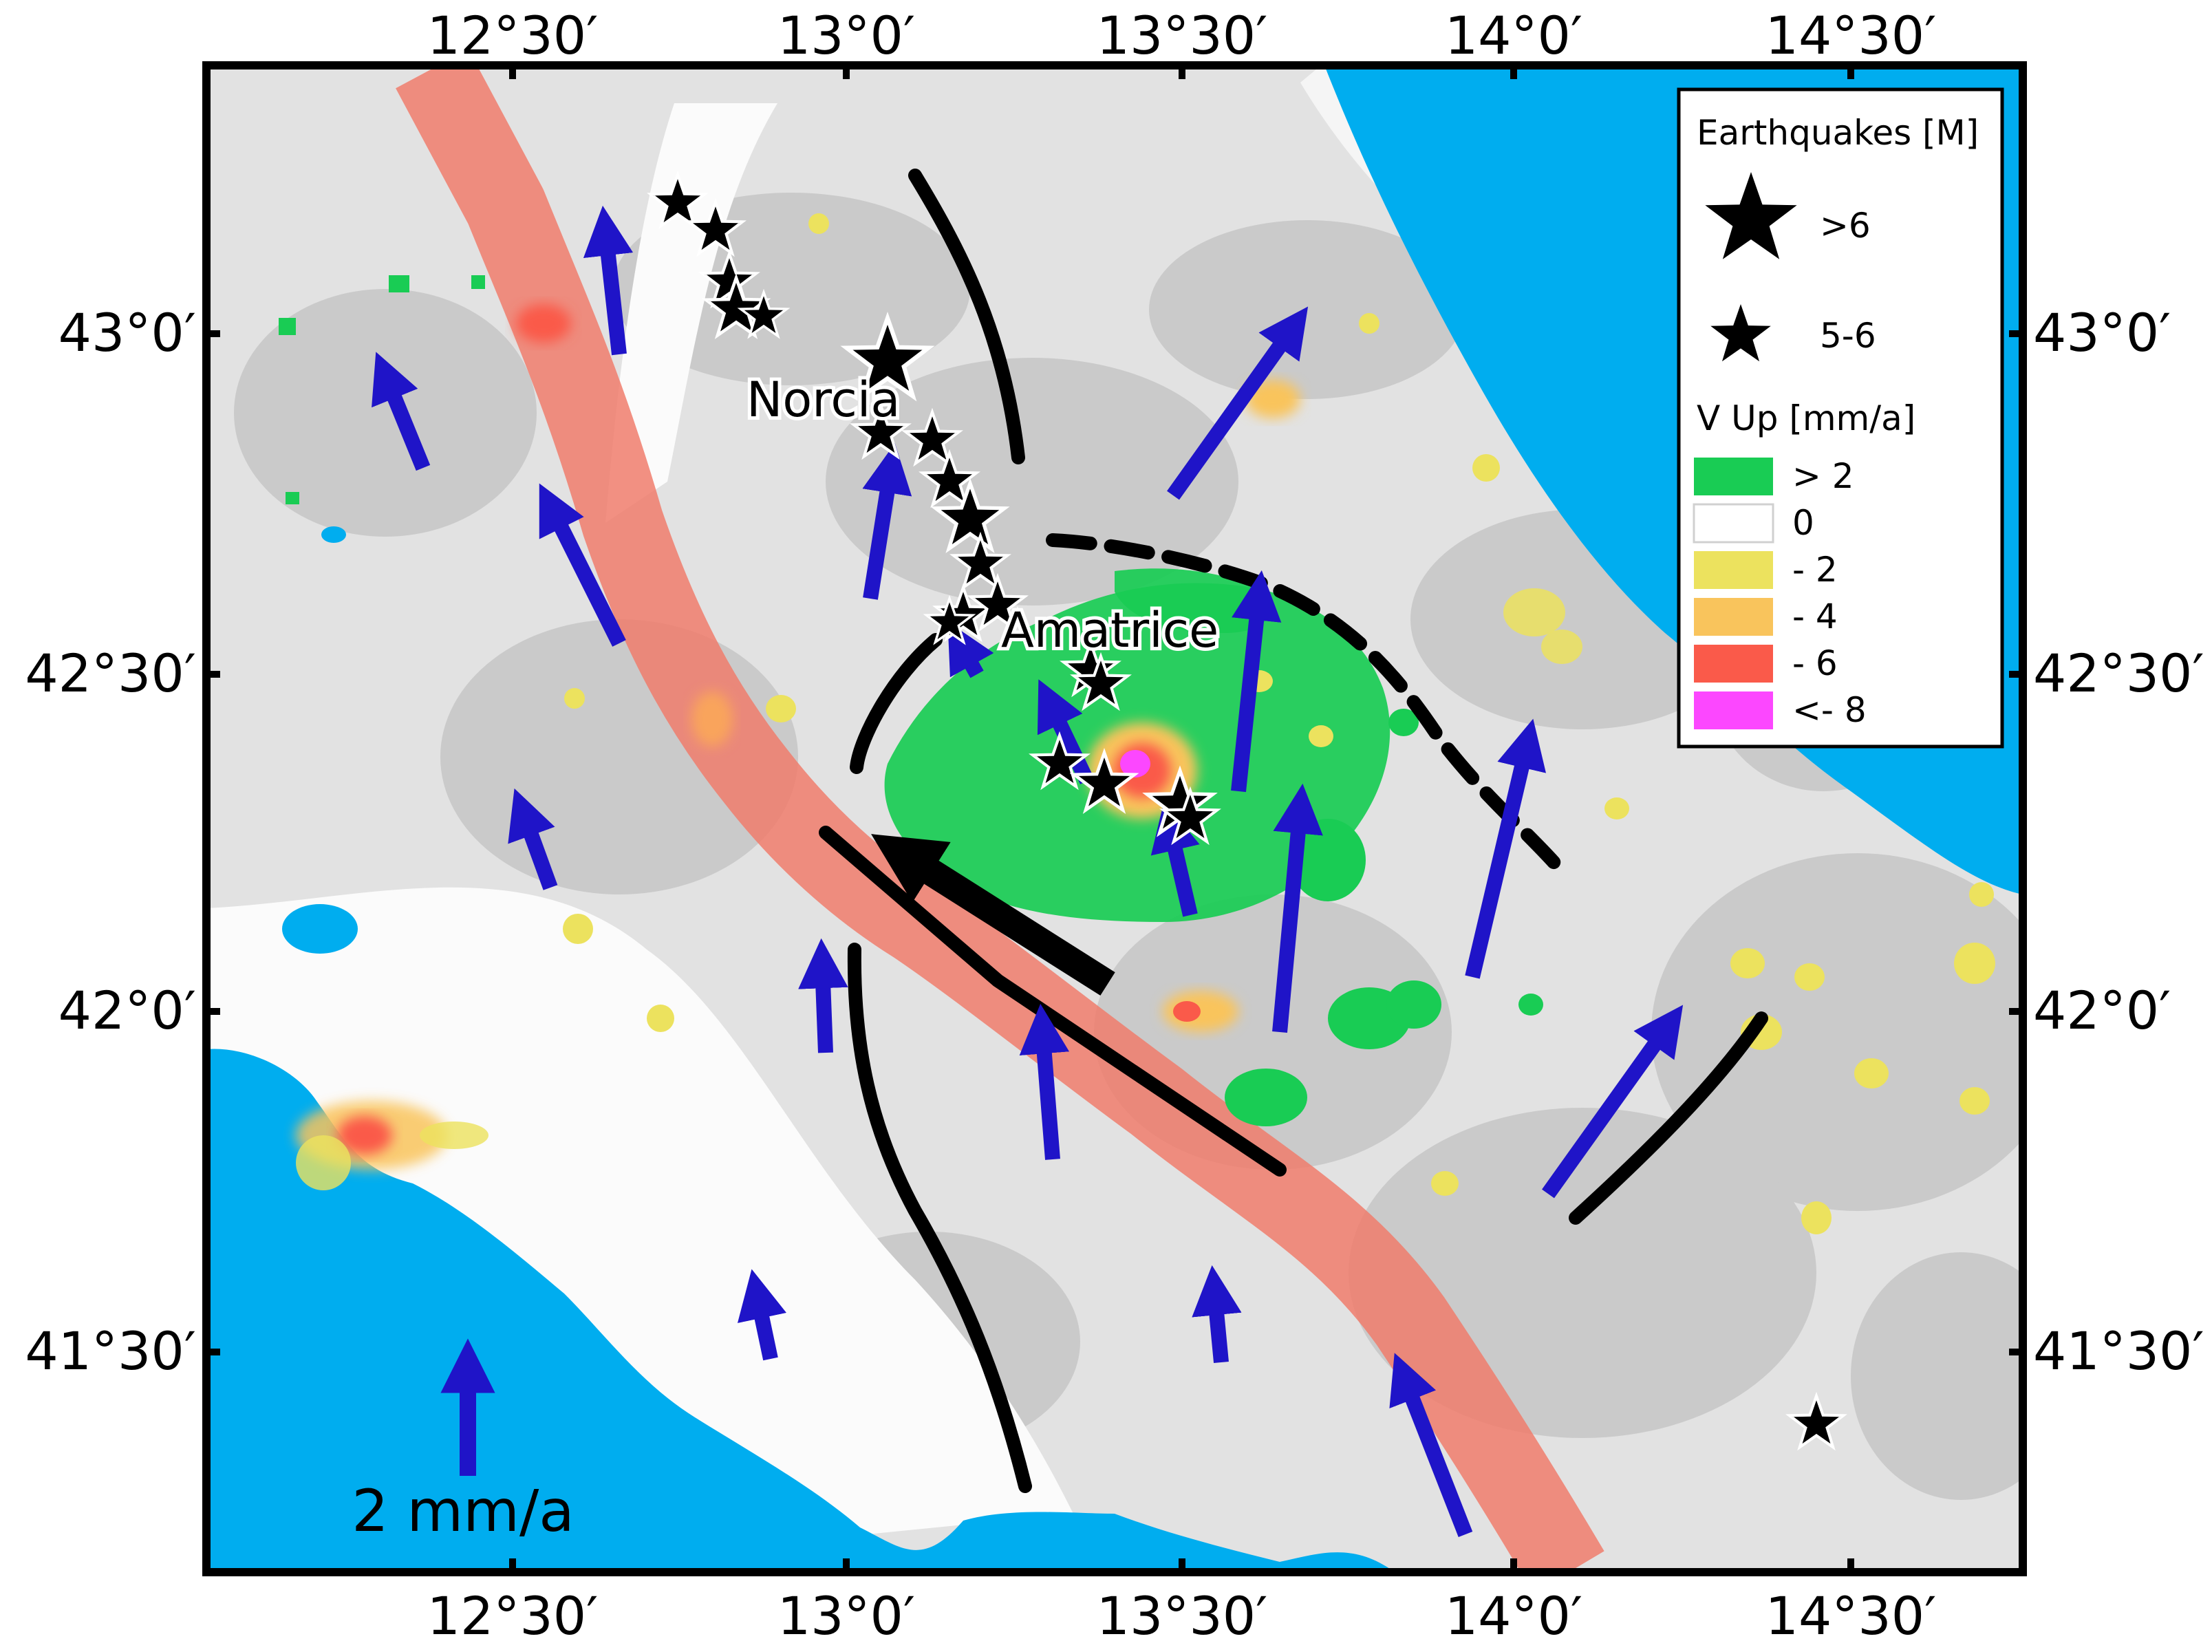 The width and height of the screenshot is (2212, 1652). What do you see at coordinates (1823, 476) in the screenshot?
I see `legend-class-label: > 2` at bounding box center [1823, 476].